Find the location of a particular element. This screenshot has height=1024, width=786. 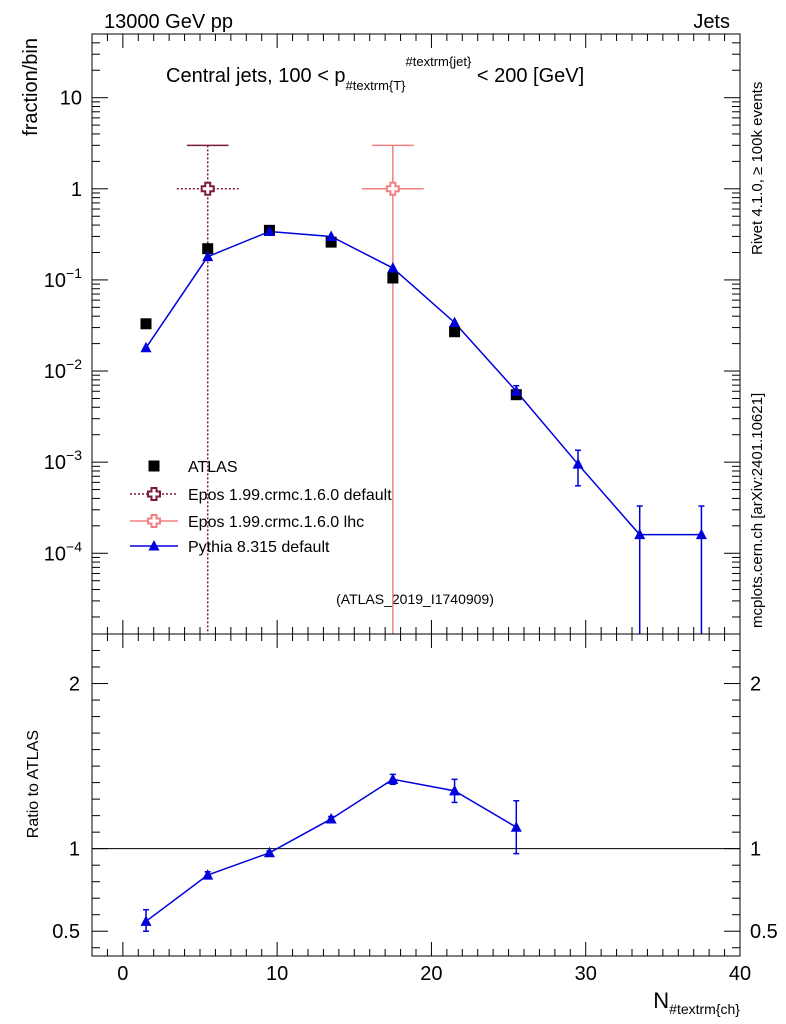

legend-marker-epos-lhc is located at coordinates (154, 521).